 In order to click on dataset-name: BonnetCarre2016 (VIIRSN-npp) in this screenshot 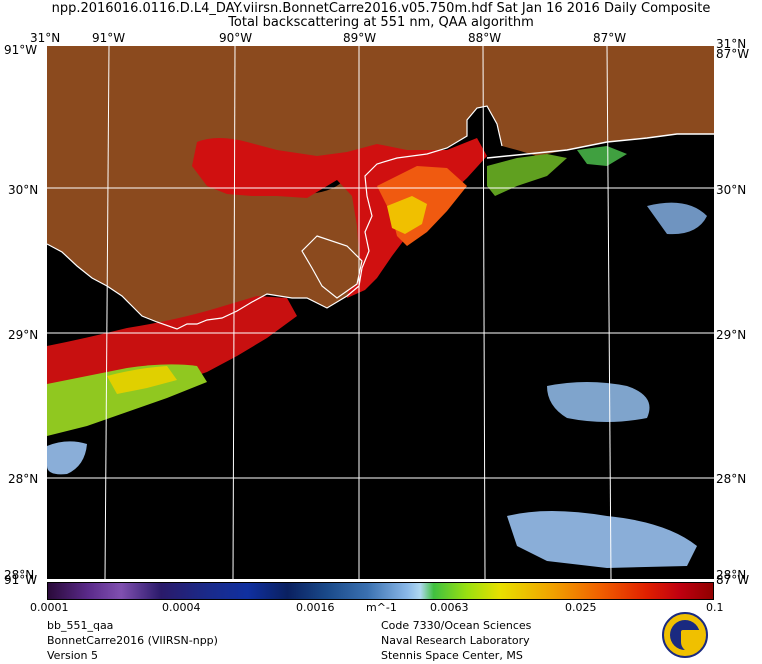, I will do `click(132, 640)`.